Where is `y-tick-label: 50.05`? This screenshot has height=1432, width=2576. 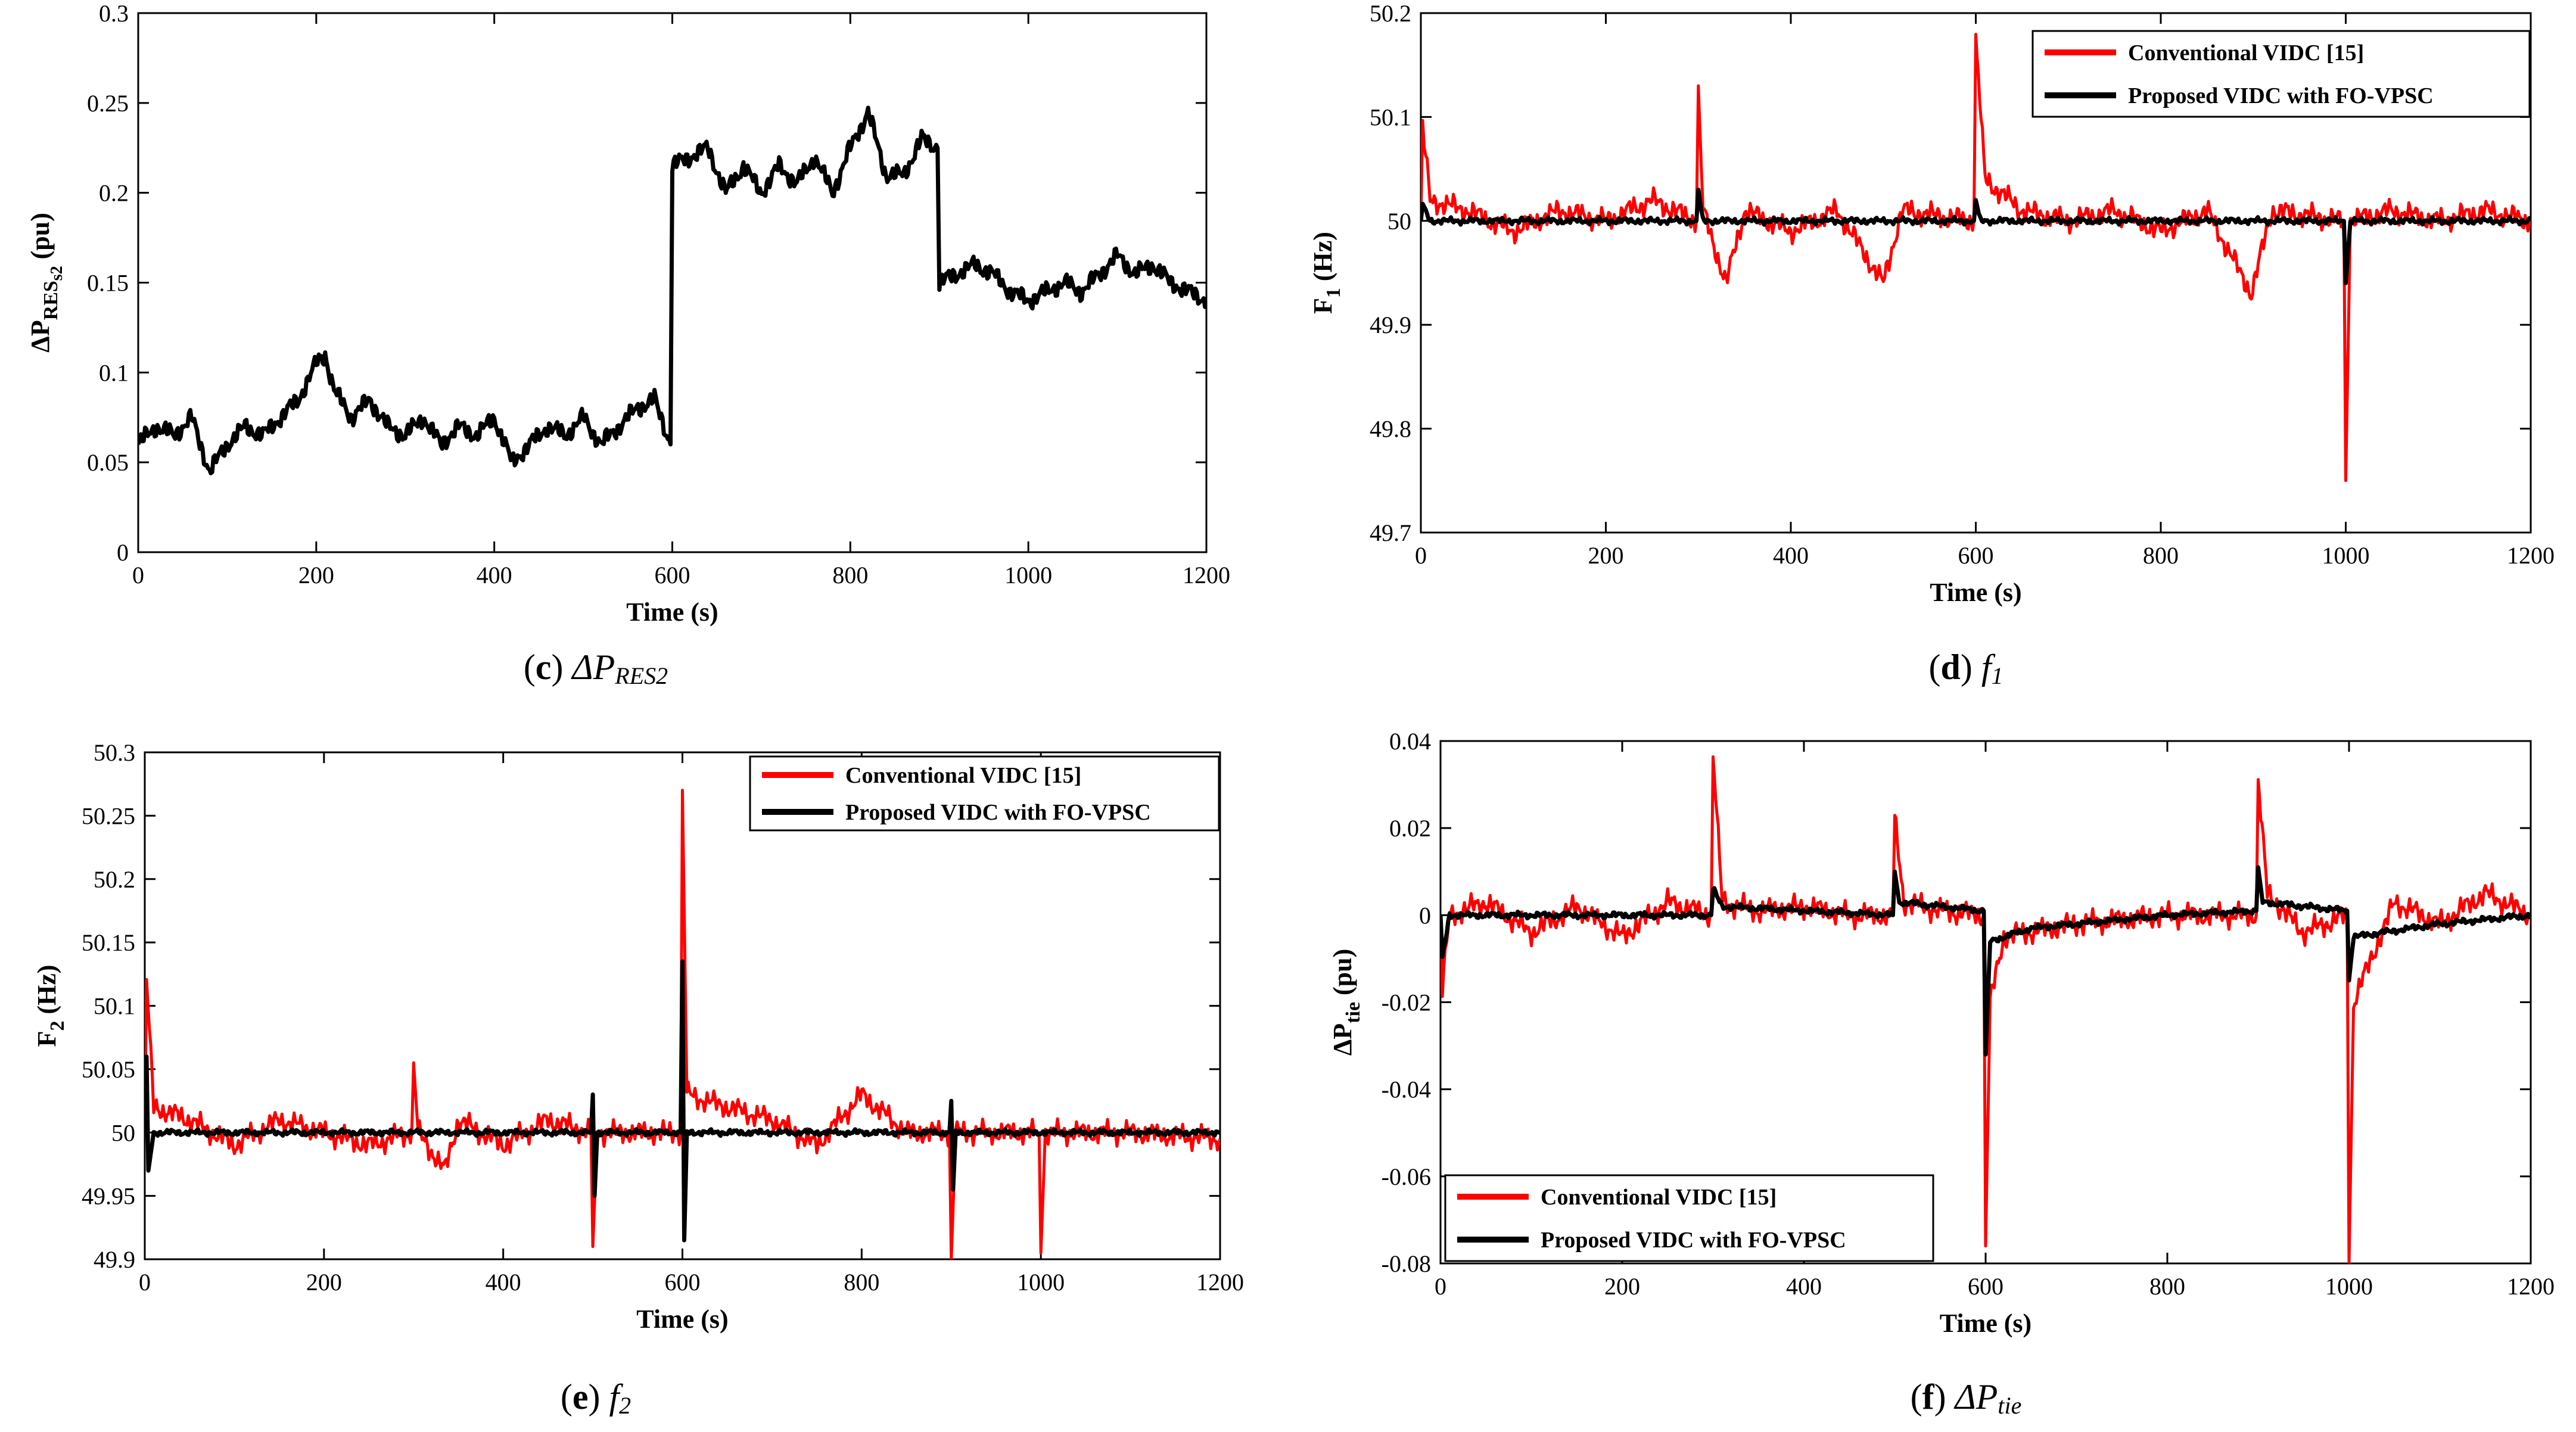
y-tick-label: 50.05 is located at coordinates (108, 1069).